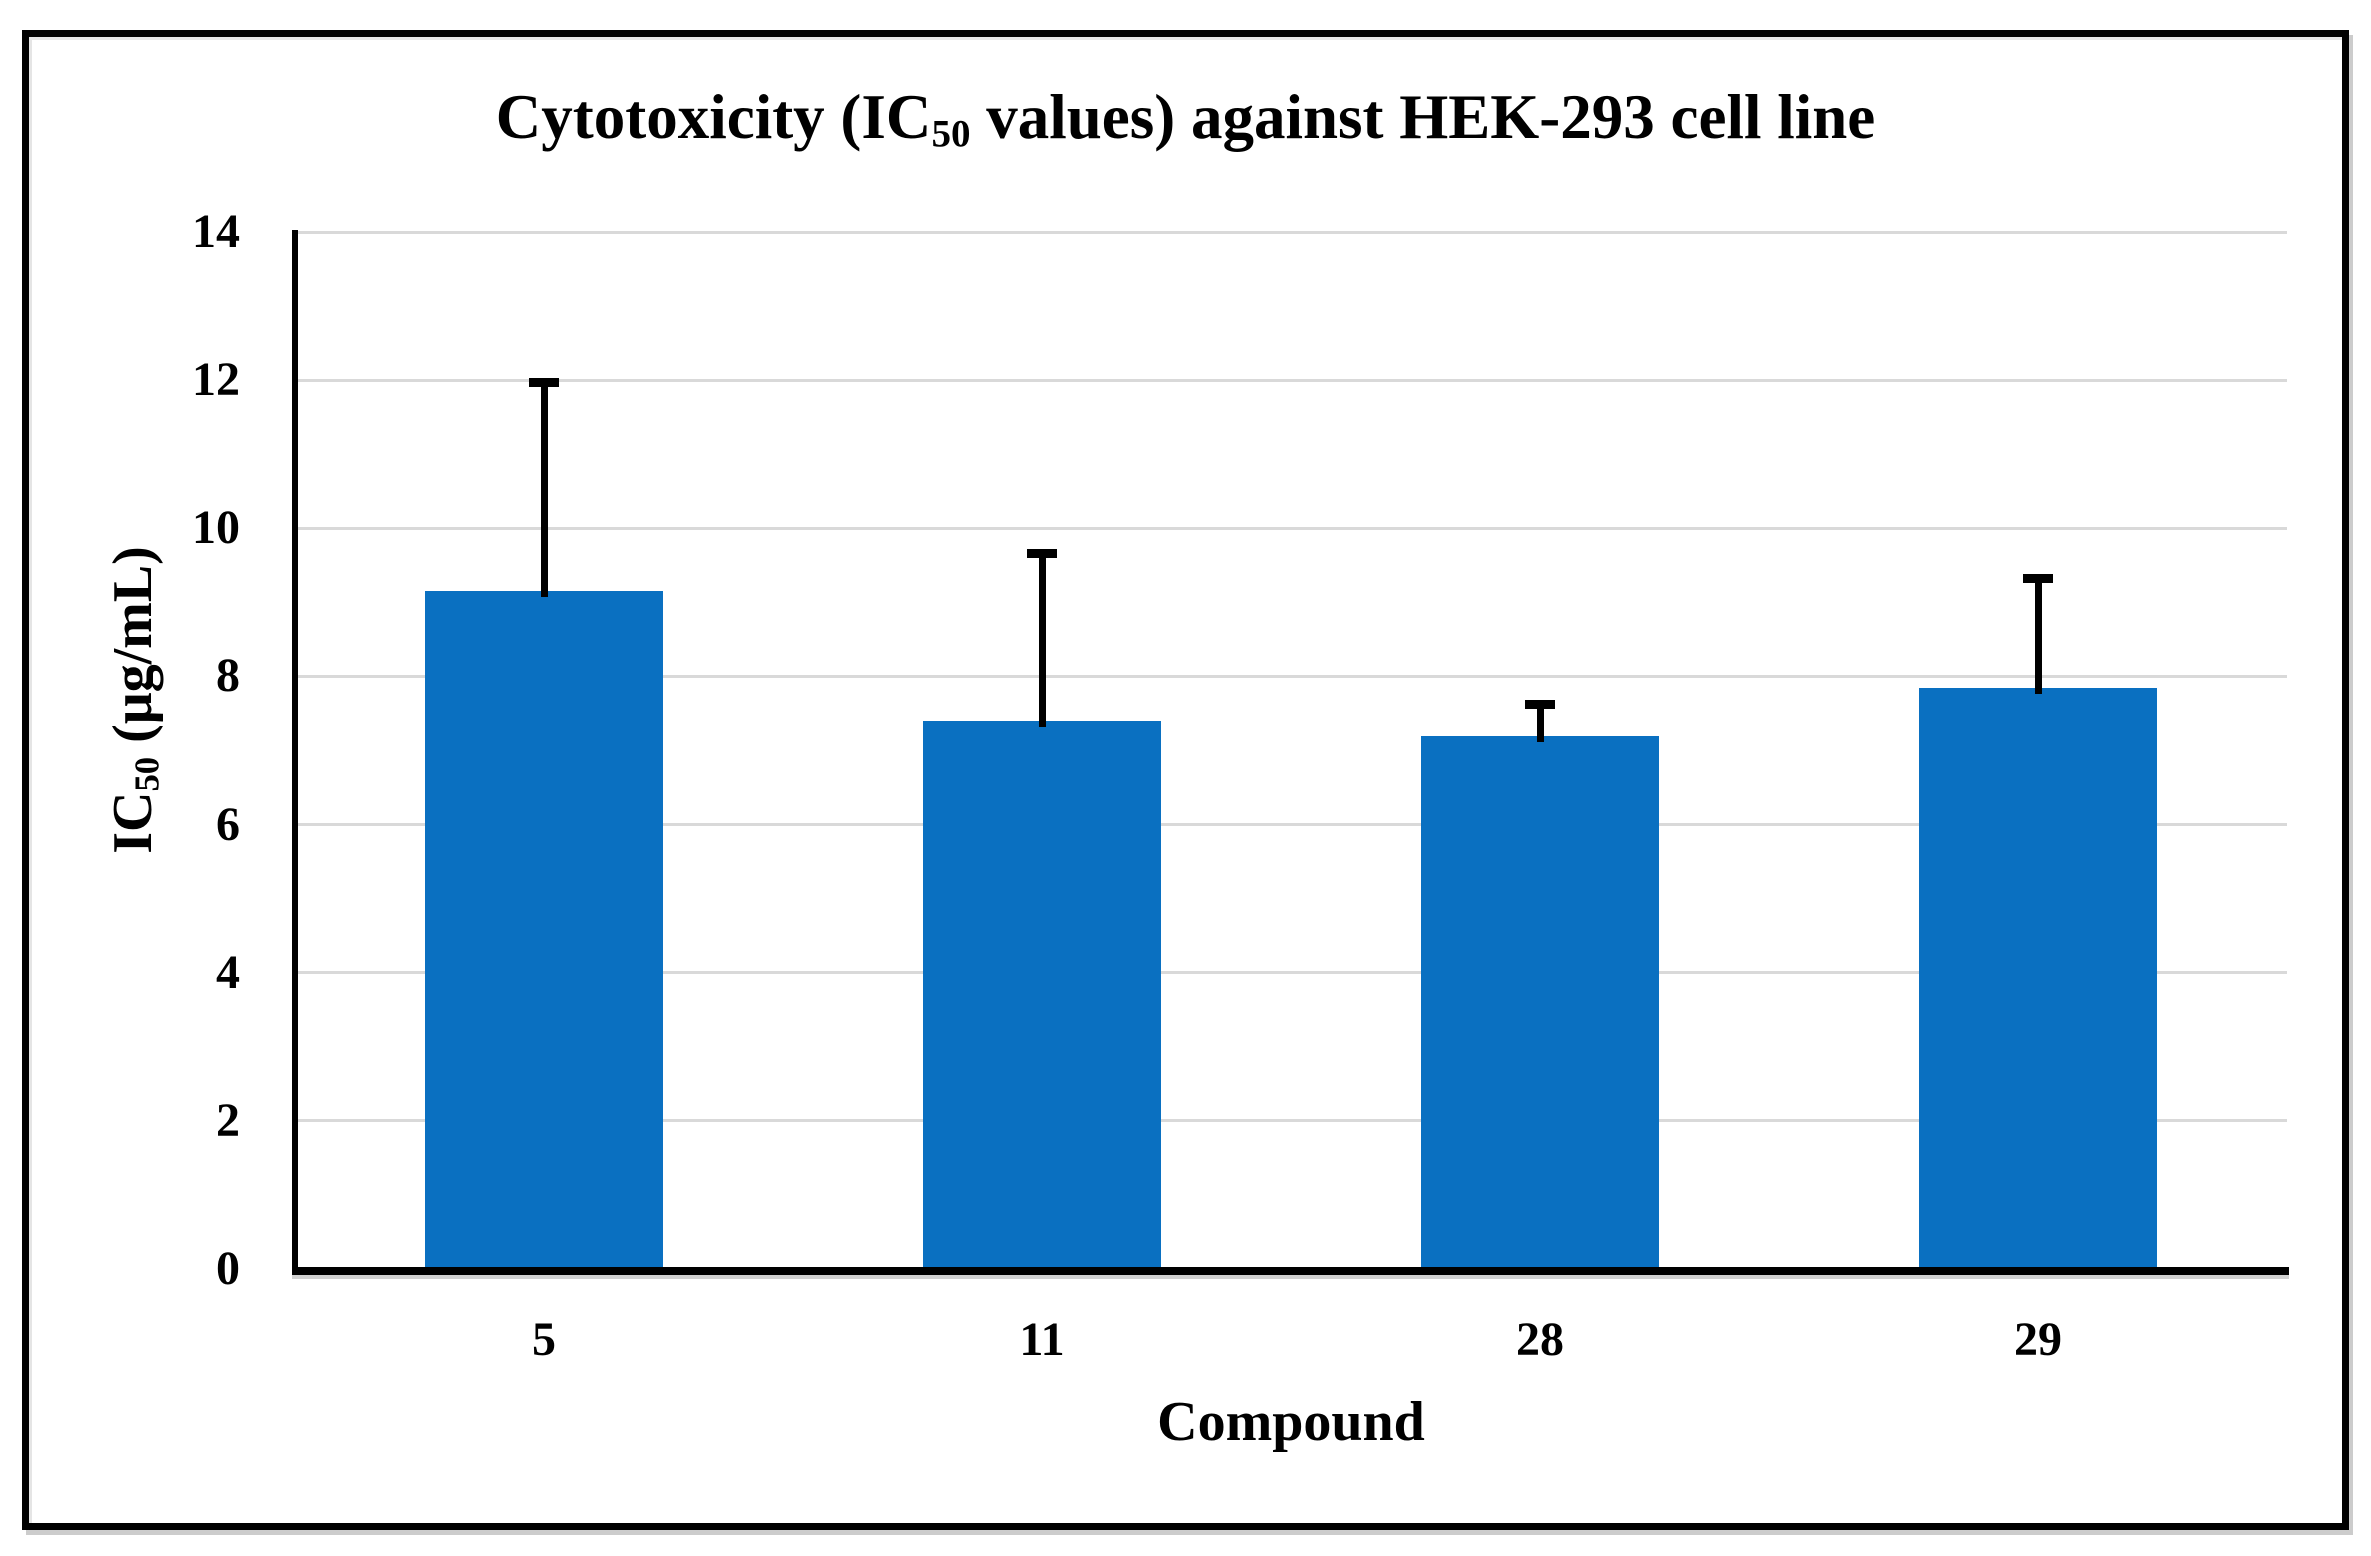 The image size is (2371, 1556). Describe the element at coordinates (713, 117) in the screenshot. I see `chart-title-pre: Cytotoxicity (IC` at that location.